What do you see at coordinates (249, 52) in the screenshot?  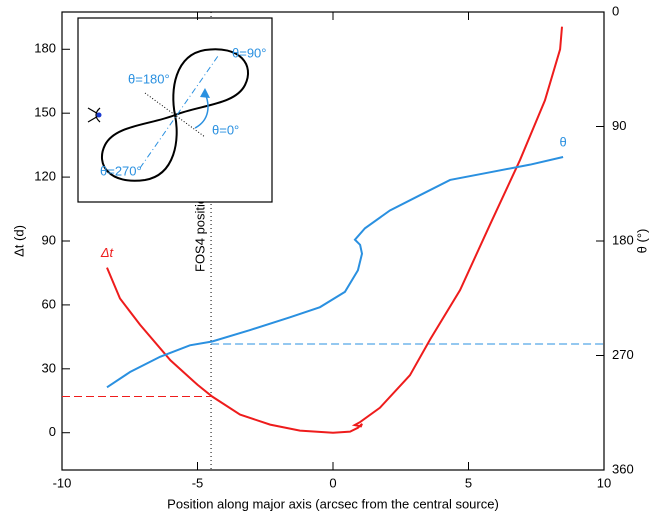 I see `inset-label: θ=90°` at bounding box center [249, 52].